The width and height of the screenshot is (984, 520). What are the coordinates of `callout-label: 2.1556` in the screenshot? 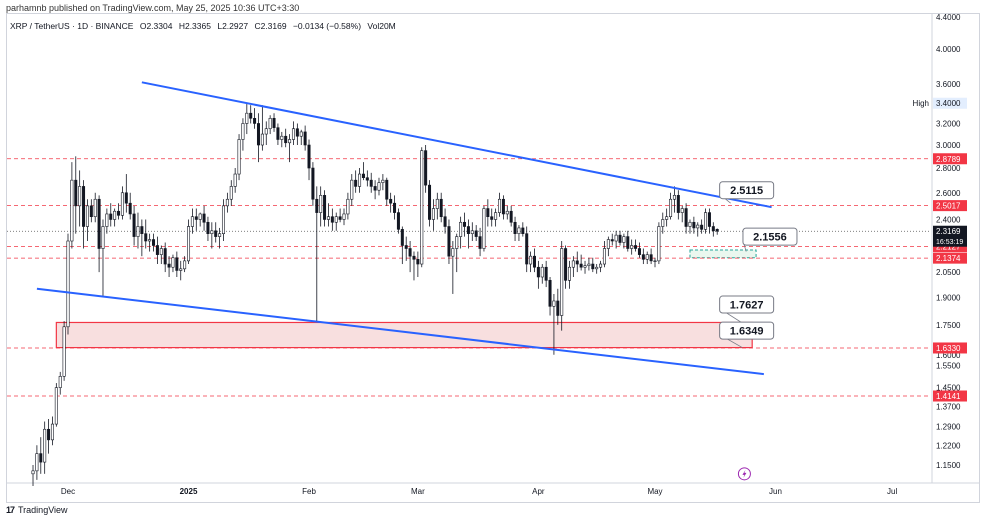 It's located at (770, 238).